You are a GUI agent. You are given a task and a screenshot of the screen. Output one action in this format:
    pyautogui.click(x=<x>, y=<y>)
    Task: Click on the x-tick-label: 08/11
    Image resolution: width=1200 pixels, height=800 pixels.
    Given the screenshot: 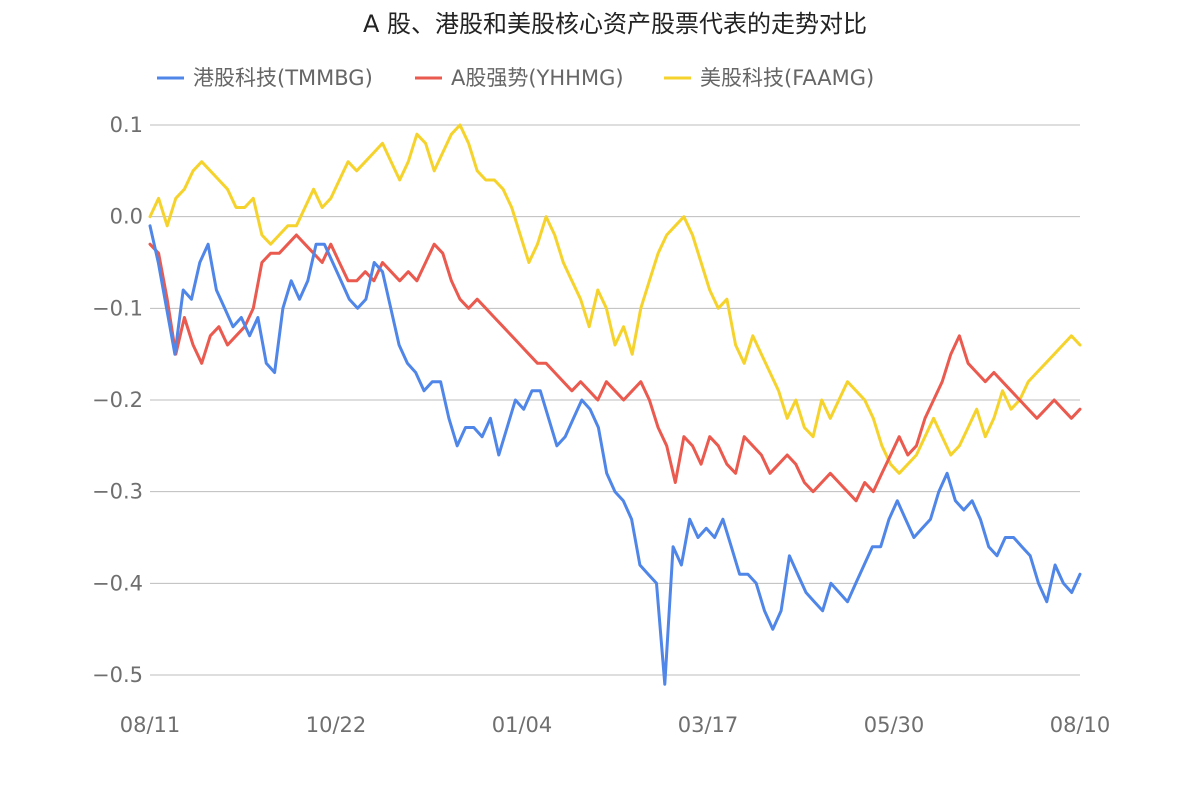 What is the action you would take?
    pyautogui.click(x=150, y=725)
    